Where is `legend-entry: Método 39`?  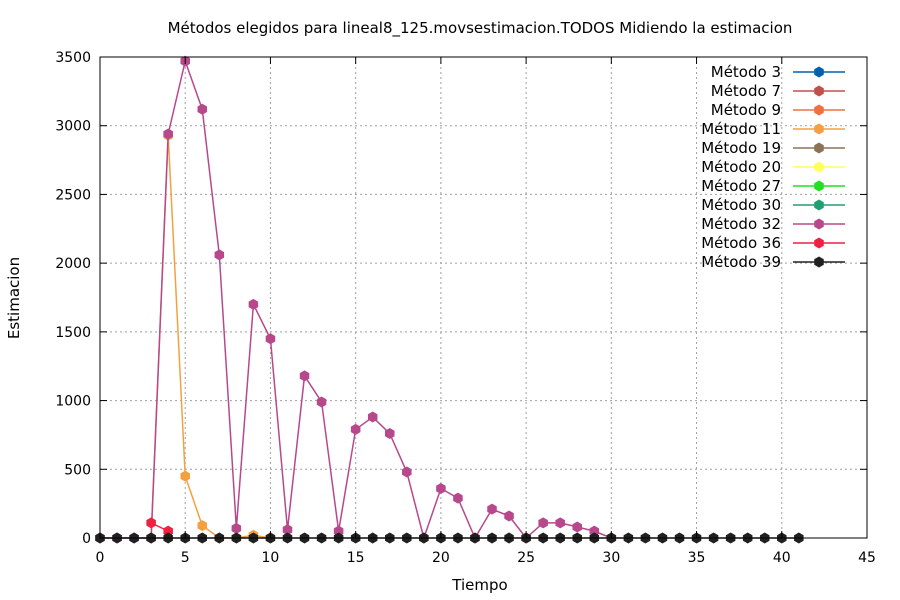 legend-entry: Método 39 is located at coordinates (773, 262).